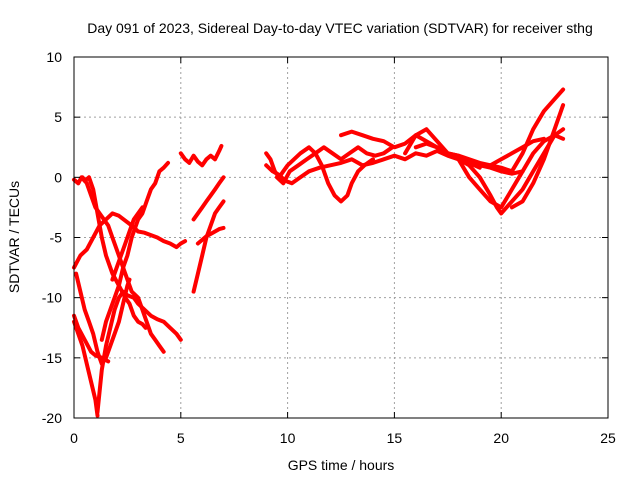 The width and height of the screenshot is (640, 480). I want to click on y-tick-label: -15, so click(52, 358).